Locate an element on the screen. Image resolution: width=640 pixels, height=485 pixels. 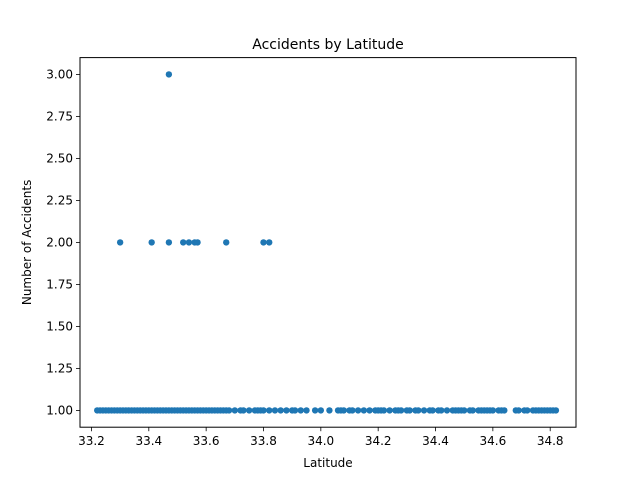
x-tick-label: 34.8 is located at coordinates (550, 441).